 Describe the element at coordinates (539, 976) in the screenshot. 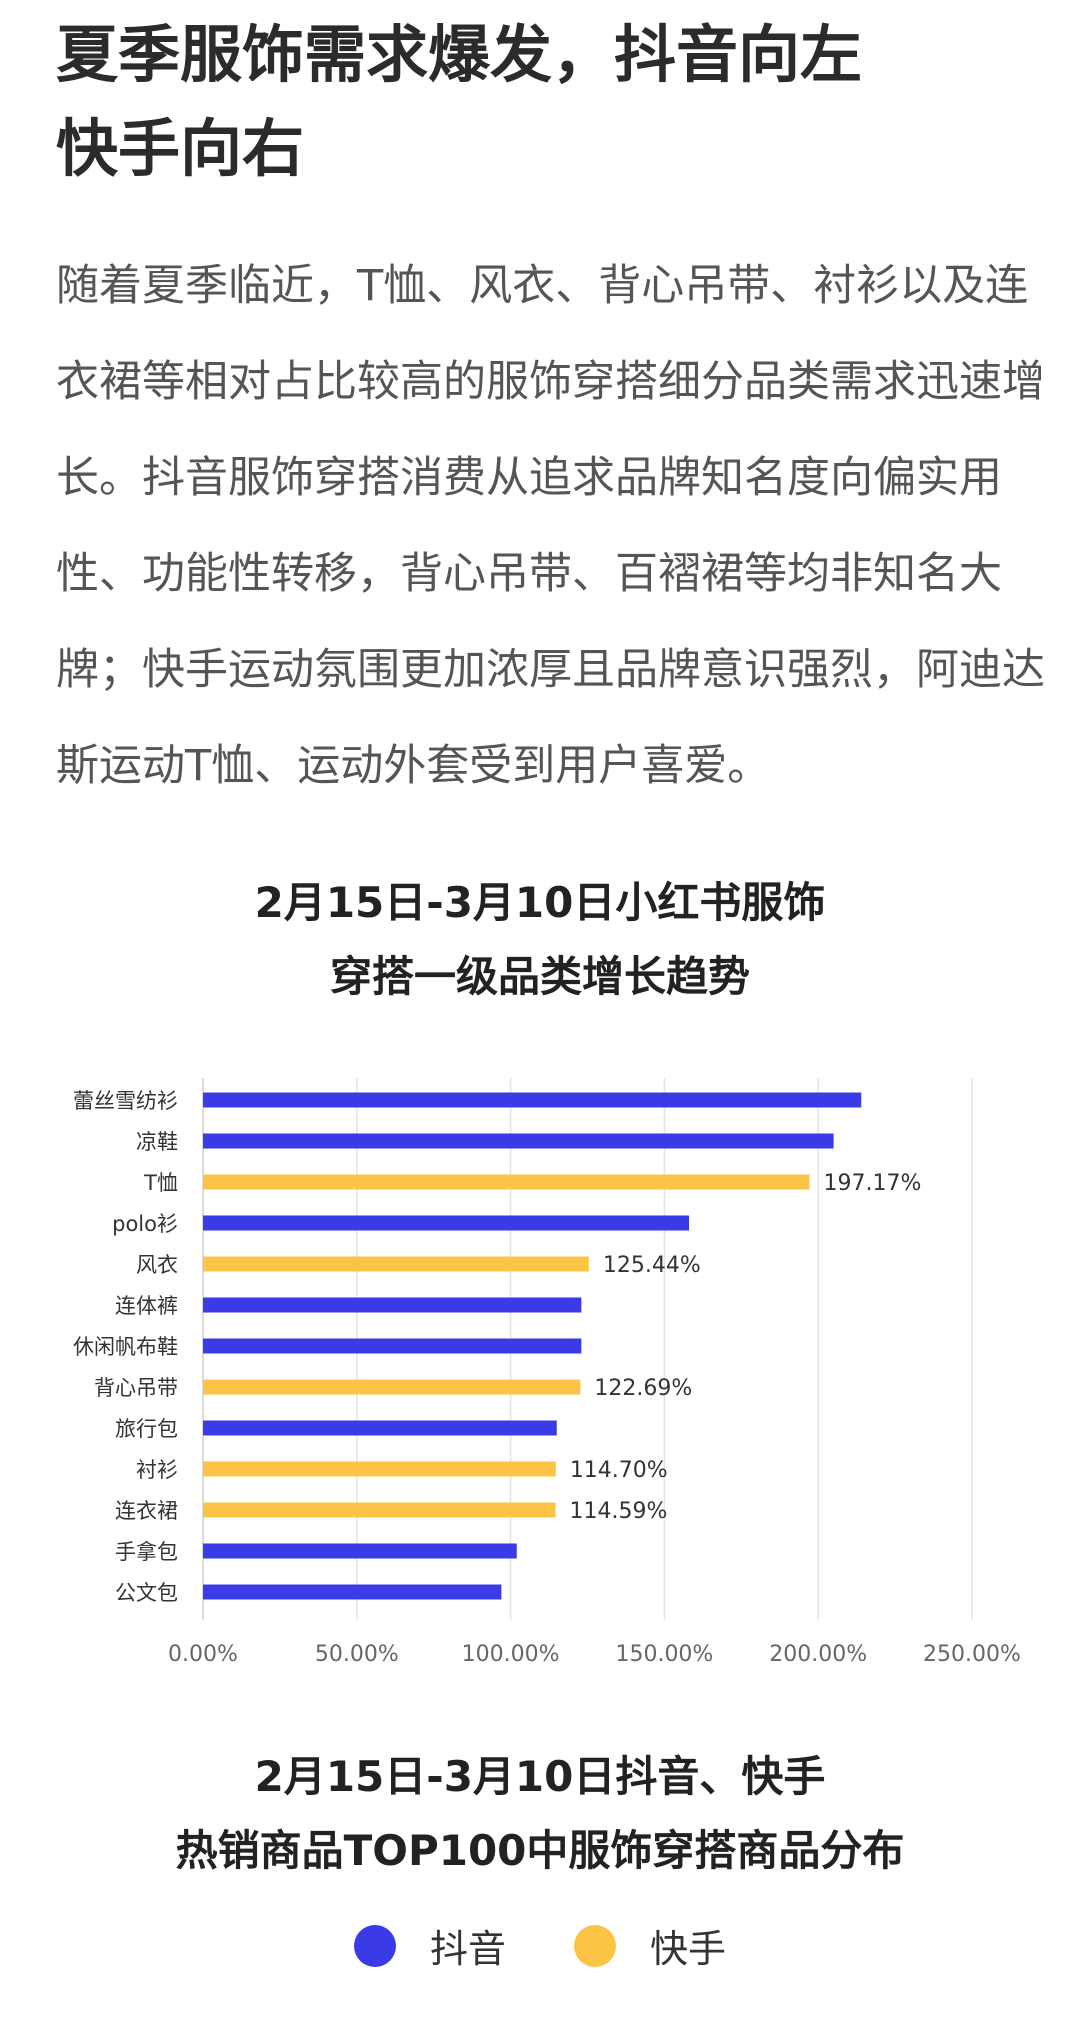

I see `chart-title-line-2: 穿搭一级品类增长趋势` at that location.